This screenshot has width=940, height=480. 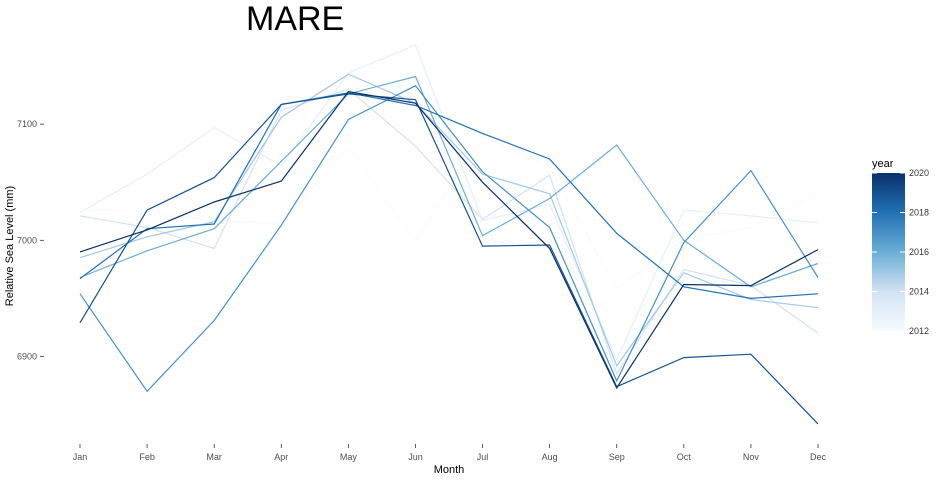 I want to click on legend-tick-label: 2018, so click(x=919, y=213).